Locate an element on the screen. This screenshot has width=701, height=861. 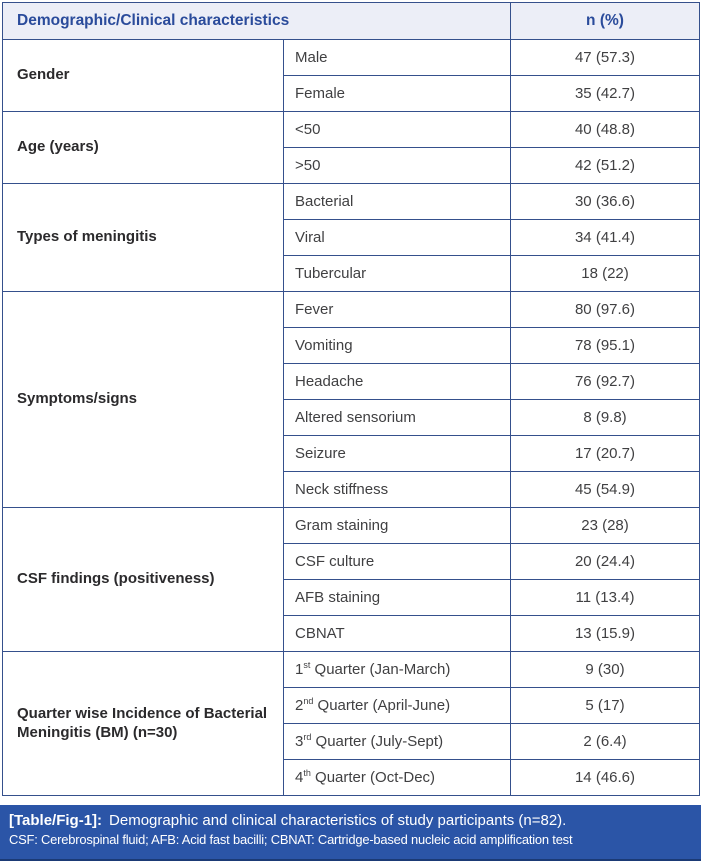
header-characteristics: Demographic/Clinical characteristics is located at coordinates (256, 21).